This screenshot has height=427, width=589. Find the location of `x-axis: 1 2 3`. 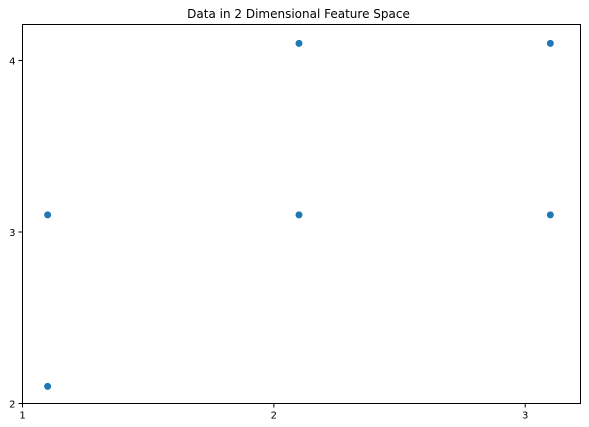

x-axis: 1 2 3 is located at coordinates (273, 412).